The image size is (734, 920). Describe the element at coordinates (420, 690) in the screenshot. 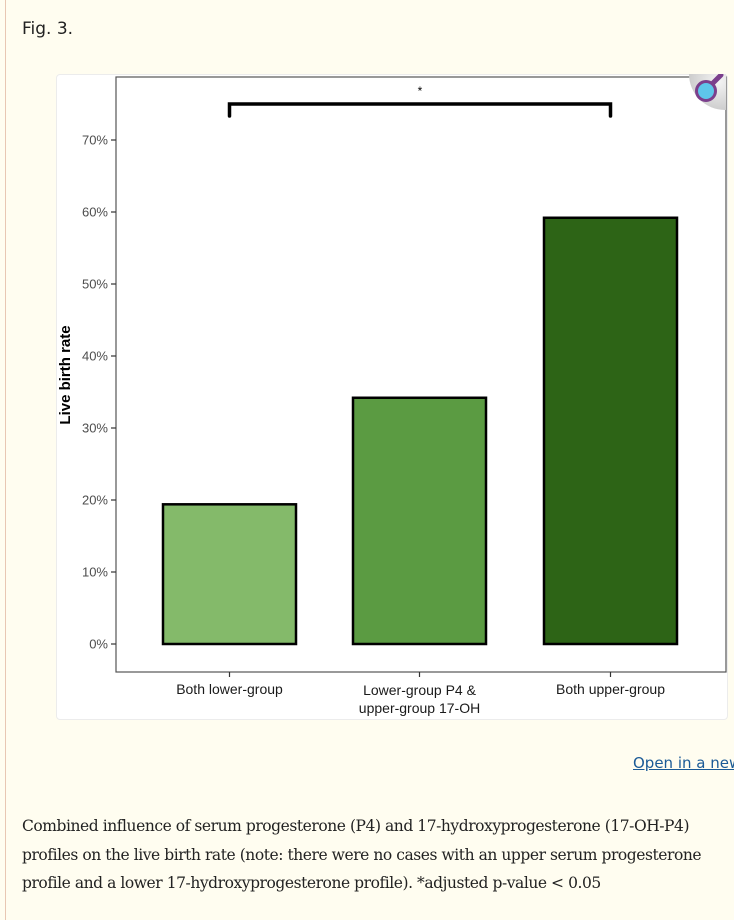

I see `x-tick-label: Lower-group P4 &` at that location.